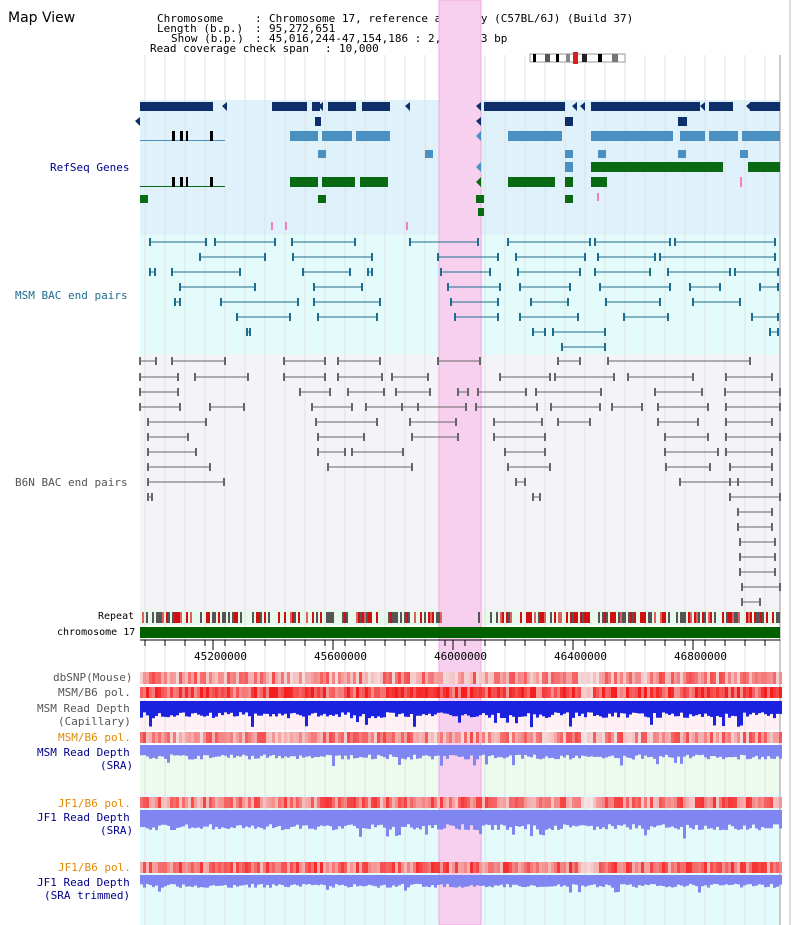 Image resolution: width=800 pixels, height=925 pixels. I want to click on track-label-refseq: RefSeq Genes, so click(90, 167).